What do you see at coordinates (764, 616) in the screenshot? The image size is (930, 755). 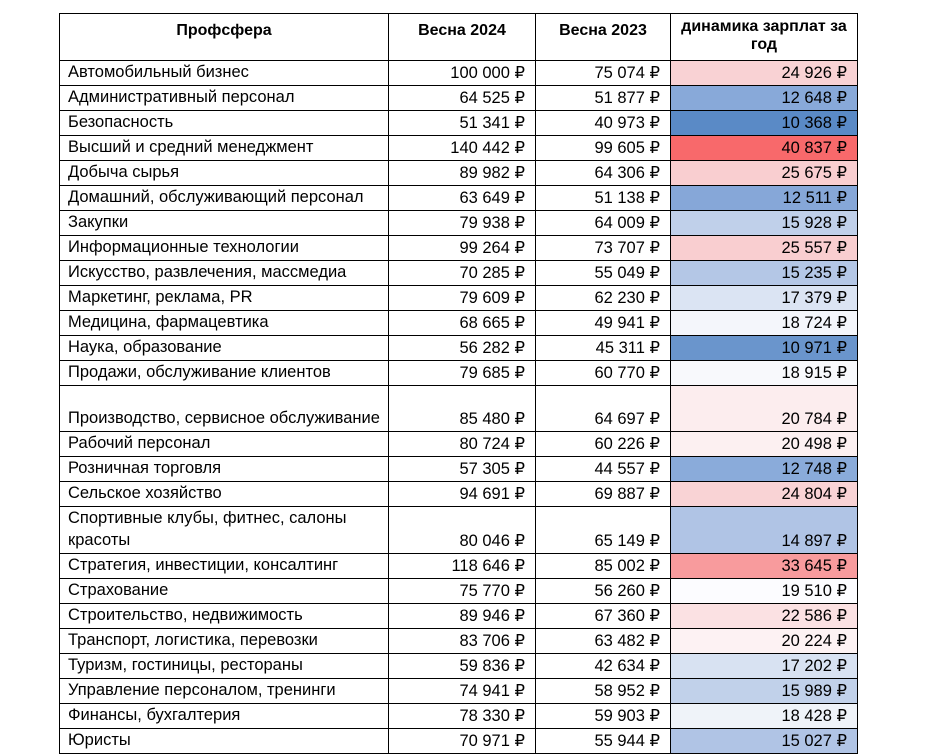 I see `salary-delta-cell: 22 586 ₽` at bounding box center [764, 616].